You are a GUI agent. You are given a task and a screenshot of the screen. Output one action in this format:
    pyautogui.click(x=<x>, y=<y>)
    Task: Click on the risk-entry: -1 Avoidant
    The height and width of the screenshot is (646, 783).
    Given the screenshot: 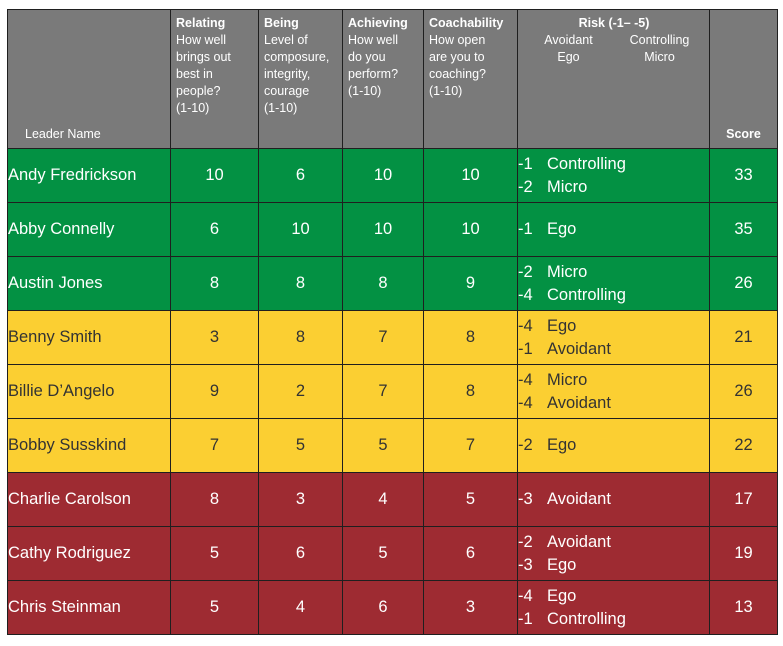 What is the action you would take?
    pyautogui.click(x=613, y=349)
    